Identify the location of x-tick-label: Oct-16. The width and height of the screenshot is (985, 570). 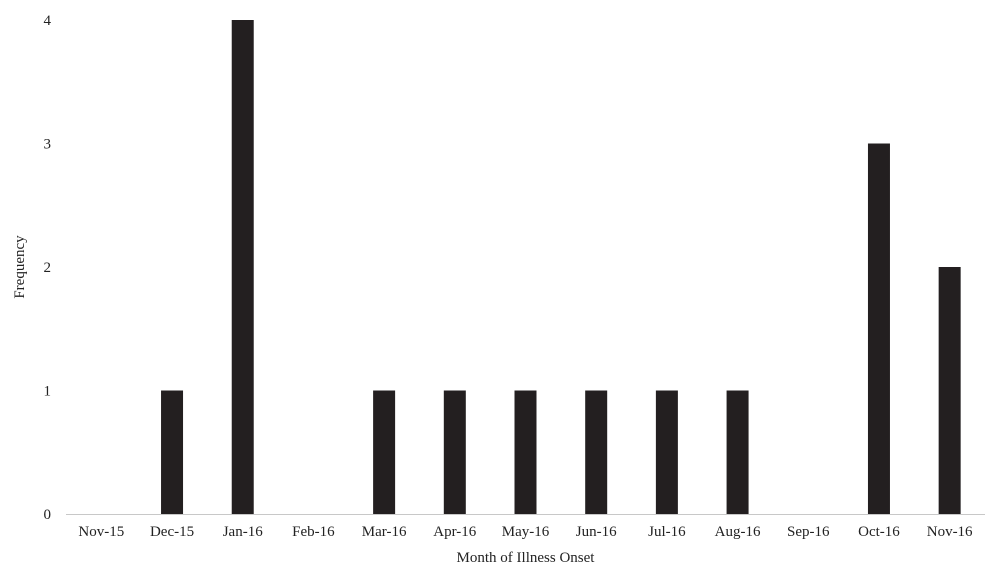
(879, 532).